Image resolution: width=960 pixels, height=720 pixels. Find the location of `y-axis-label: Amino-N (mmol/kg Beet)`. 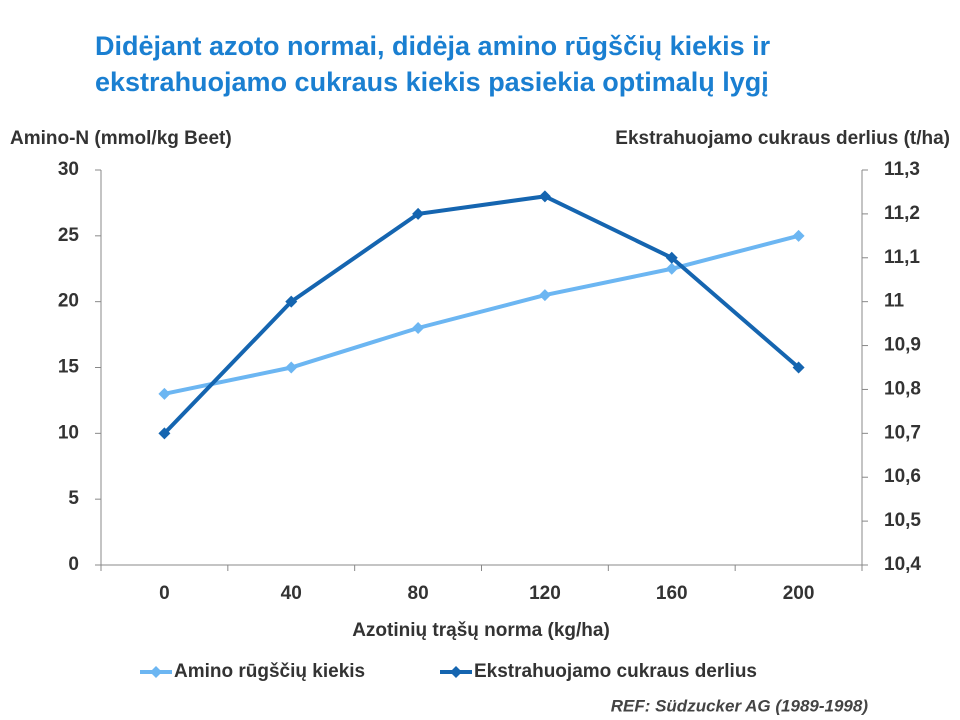

y-axis-label: Amino-N (mmol/kg Beet) is located at coordinates (121, 138).